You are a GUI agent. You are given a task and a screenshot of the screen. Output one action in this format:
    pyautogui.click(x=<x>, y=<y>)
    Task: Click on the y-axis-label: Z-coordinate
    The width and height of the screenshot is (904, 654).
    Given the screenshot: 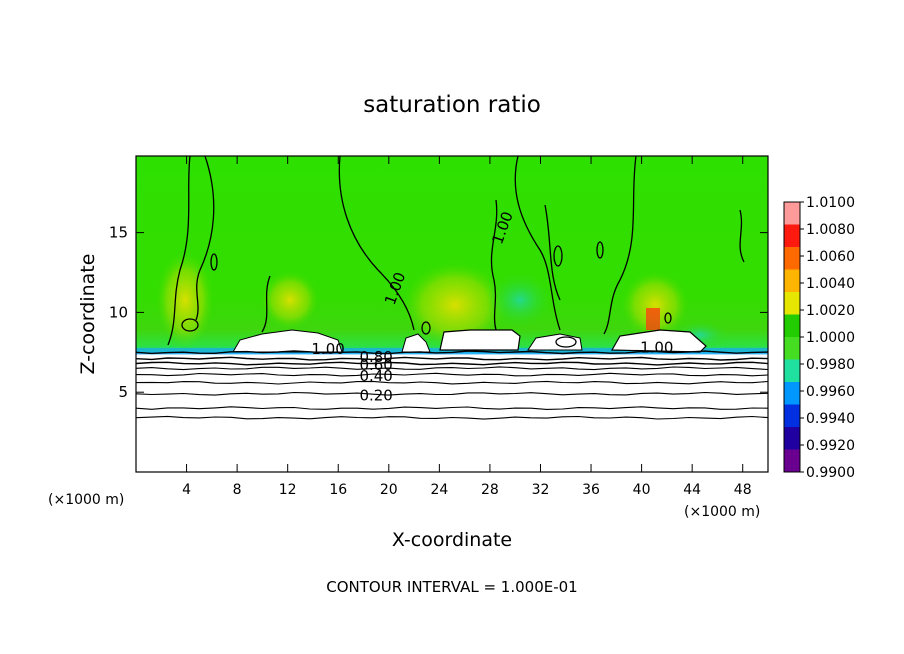 What is the action you would take?
    pyautogui.click(x=88, y=314)
    